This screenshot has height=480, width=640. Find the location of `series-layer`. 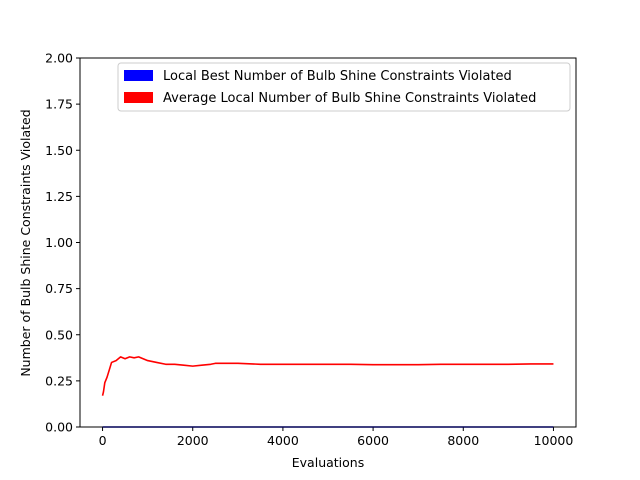

series-layer is located at coordinates (327, 392).